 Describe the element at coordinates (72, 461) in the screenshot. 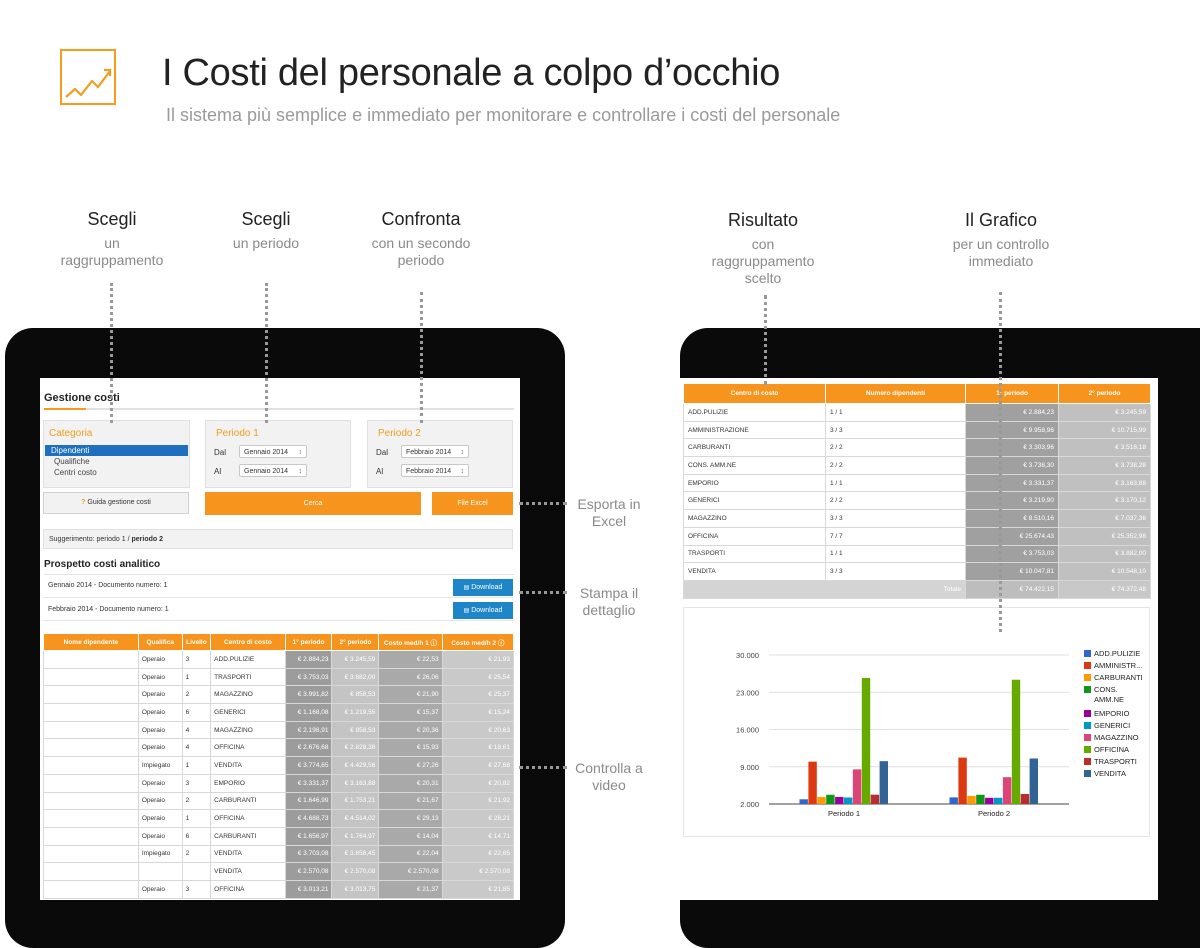

I see `categoria-option-qualifiche: Qualifiche` at that location.